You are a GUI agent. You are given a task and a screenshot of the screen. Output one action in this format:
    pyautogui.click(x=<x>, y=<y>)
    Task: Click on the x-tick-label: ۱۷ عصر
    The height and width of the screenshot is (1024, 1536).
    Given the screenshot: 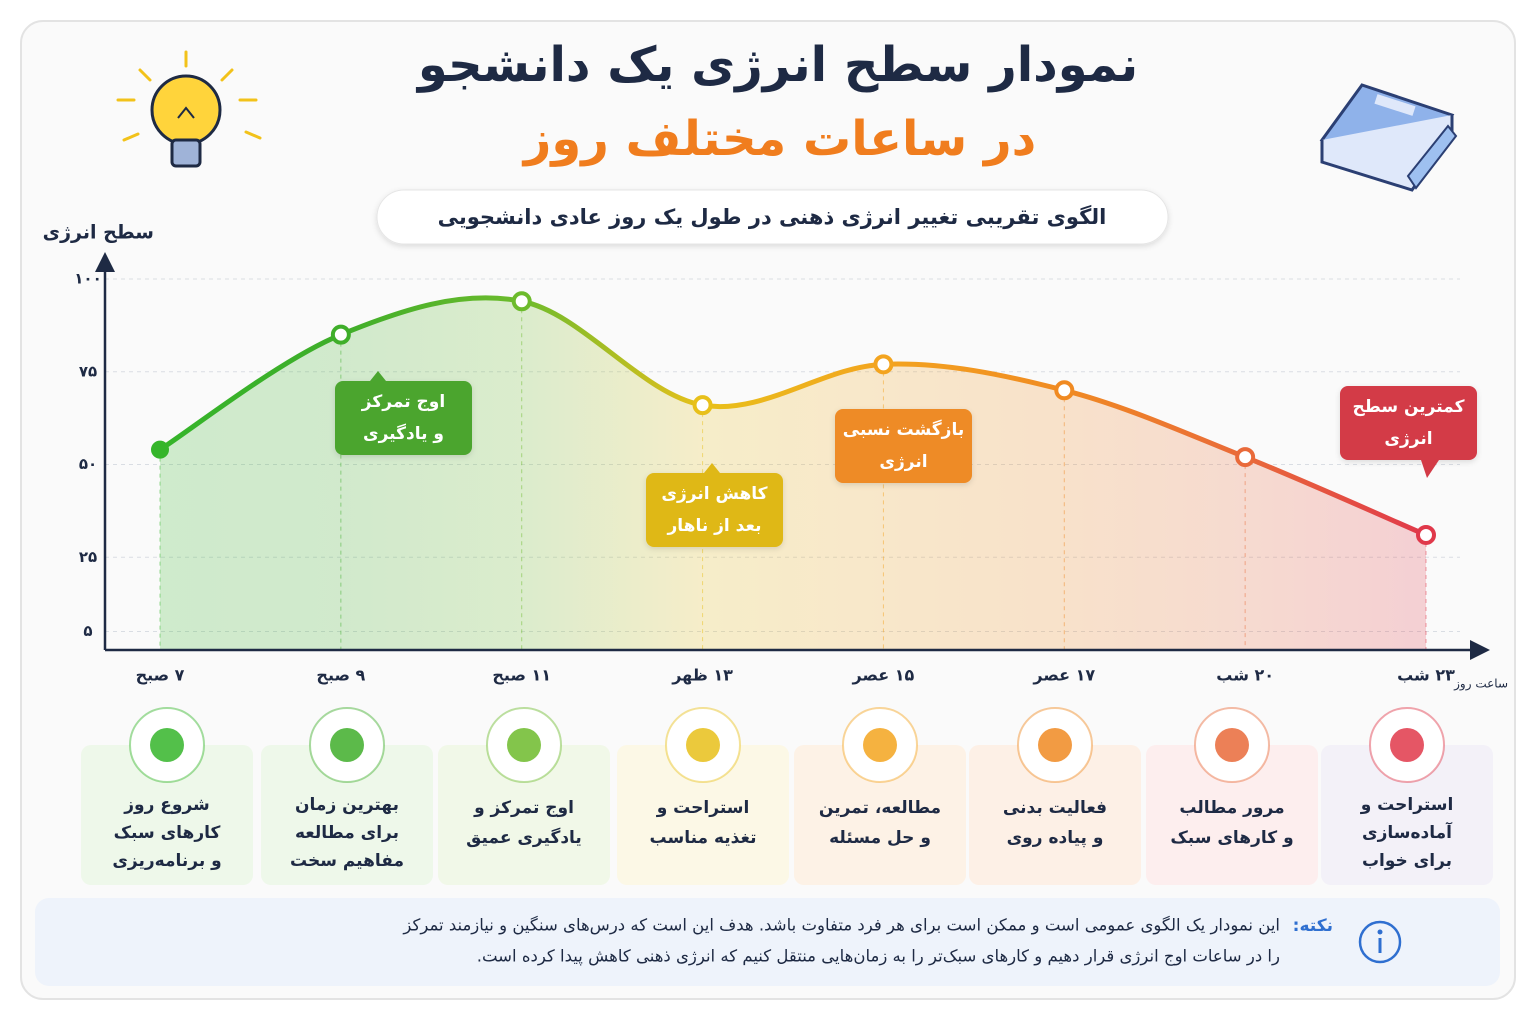 What is the action you would take?
    pyautogui.click(x=1063, y=675)
    